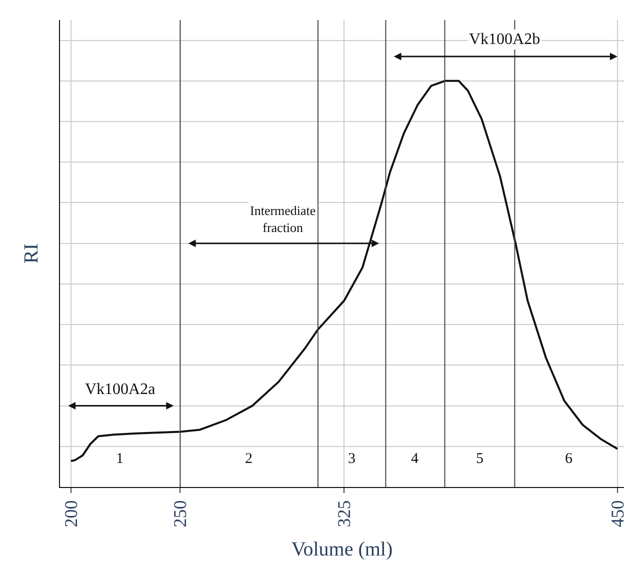 The image size is (639, 568). I want to click on text: Vk100A2b, so click(504, 39).